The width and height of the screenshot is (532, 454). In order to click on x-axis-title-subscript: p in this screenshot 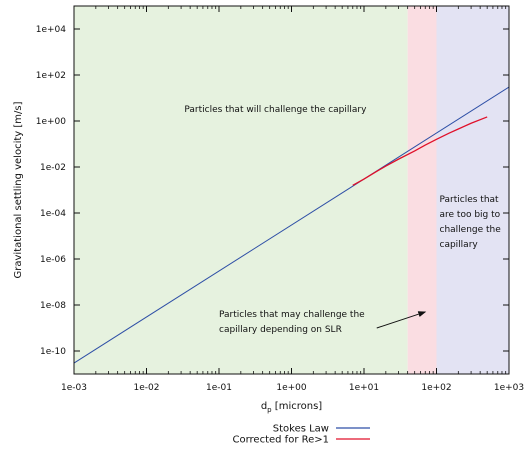, I will do `click(269, 410)`.